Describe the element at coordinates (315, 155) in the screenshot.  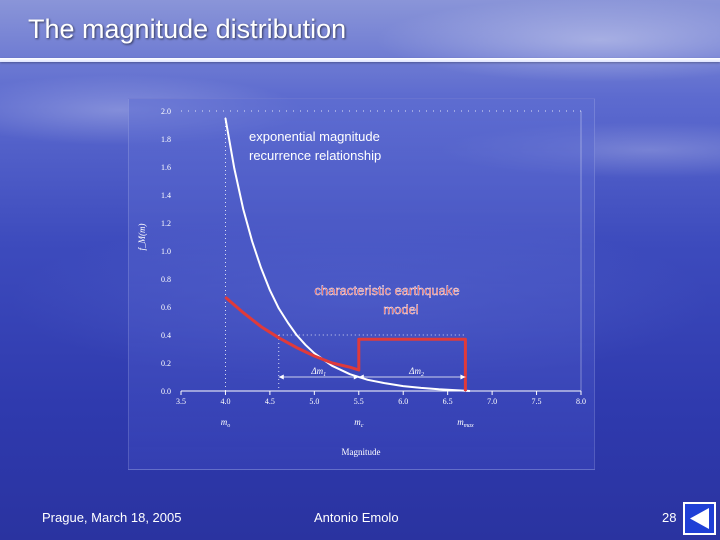
I see `exponential-annotation-line2: recurrence relationship` at that location.